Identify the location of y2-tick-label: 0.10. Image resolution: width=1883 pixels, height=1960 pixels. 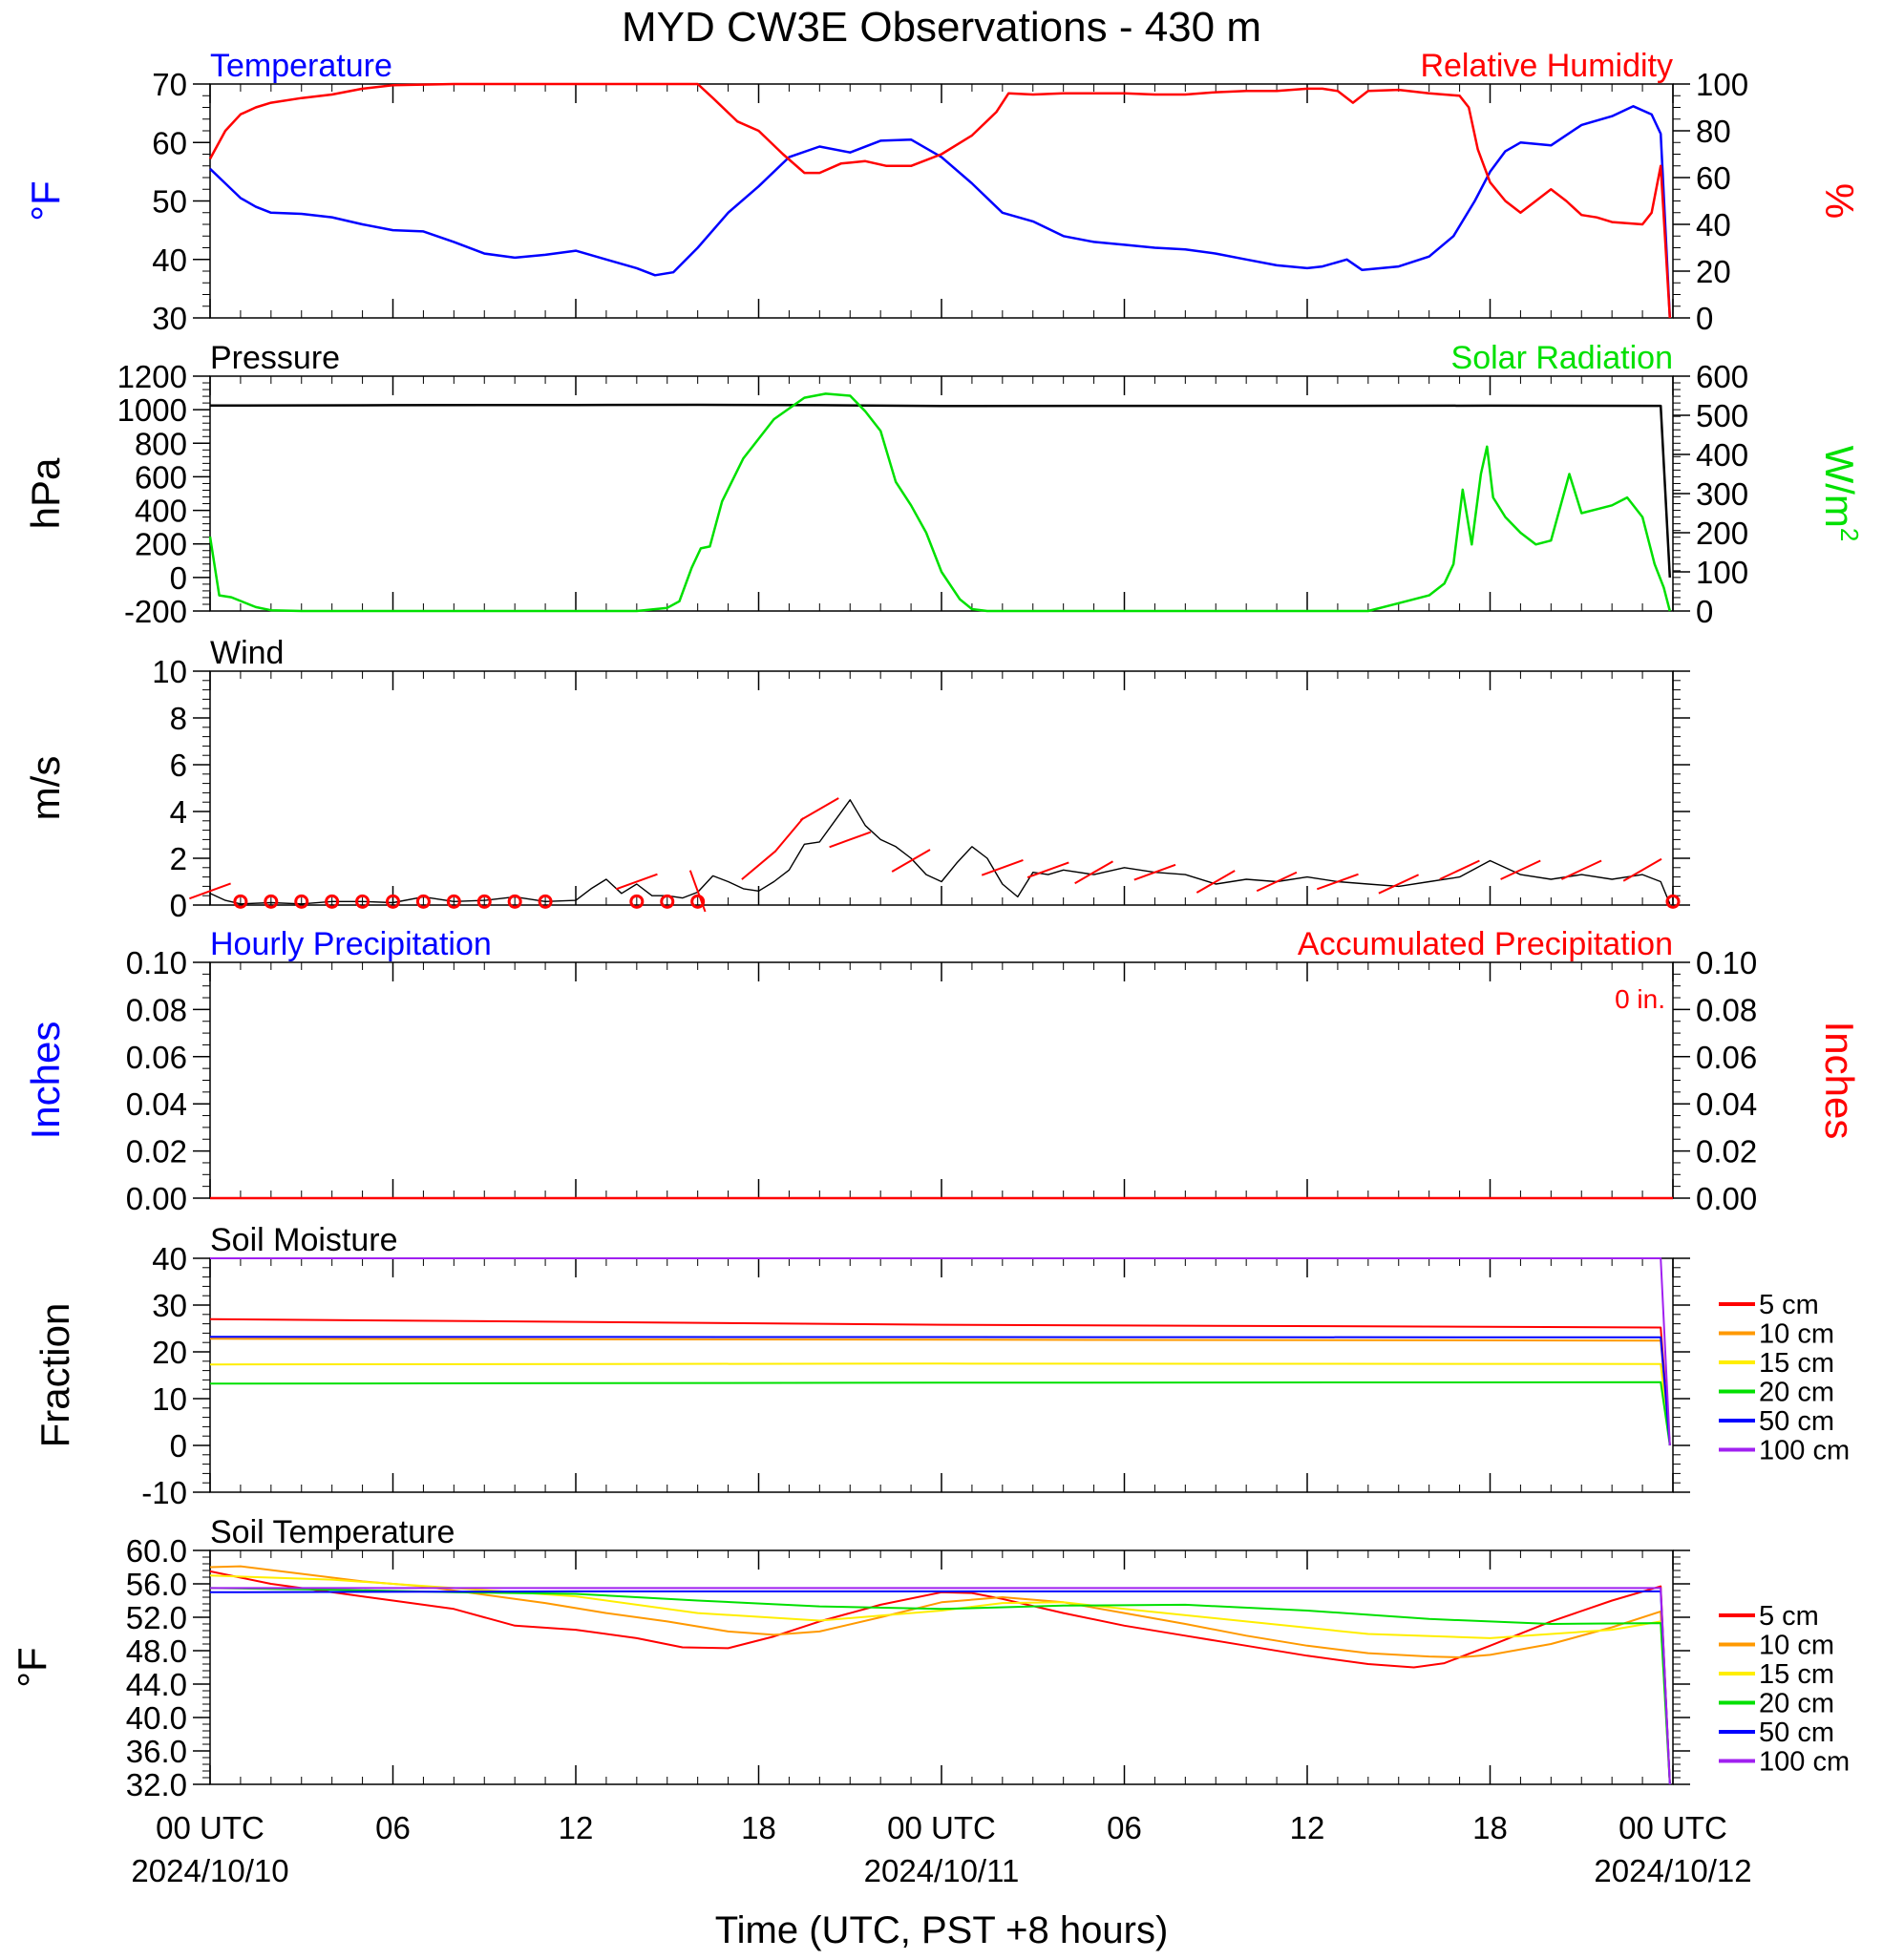
(1726, 962).